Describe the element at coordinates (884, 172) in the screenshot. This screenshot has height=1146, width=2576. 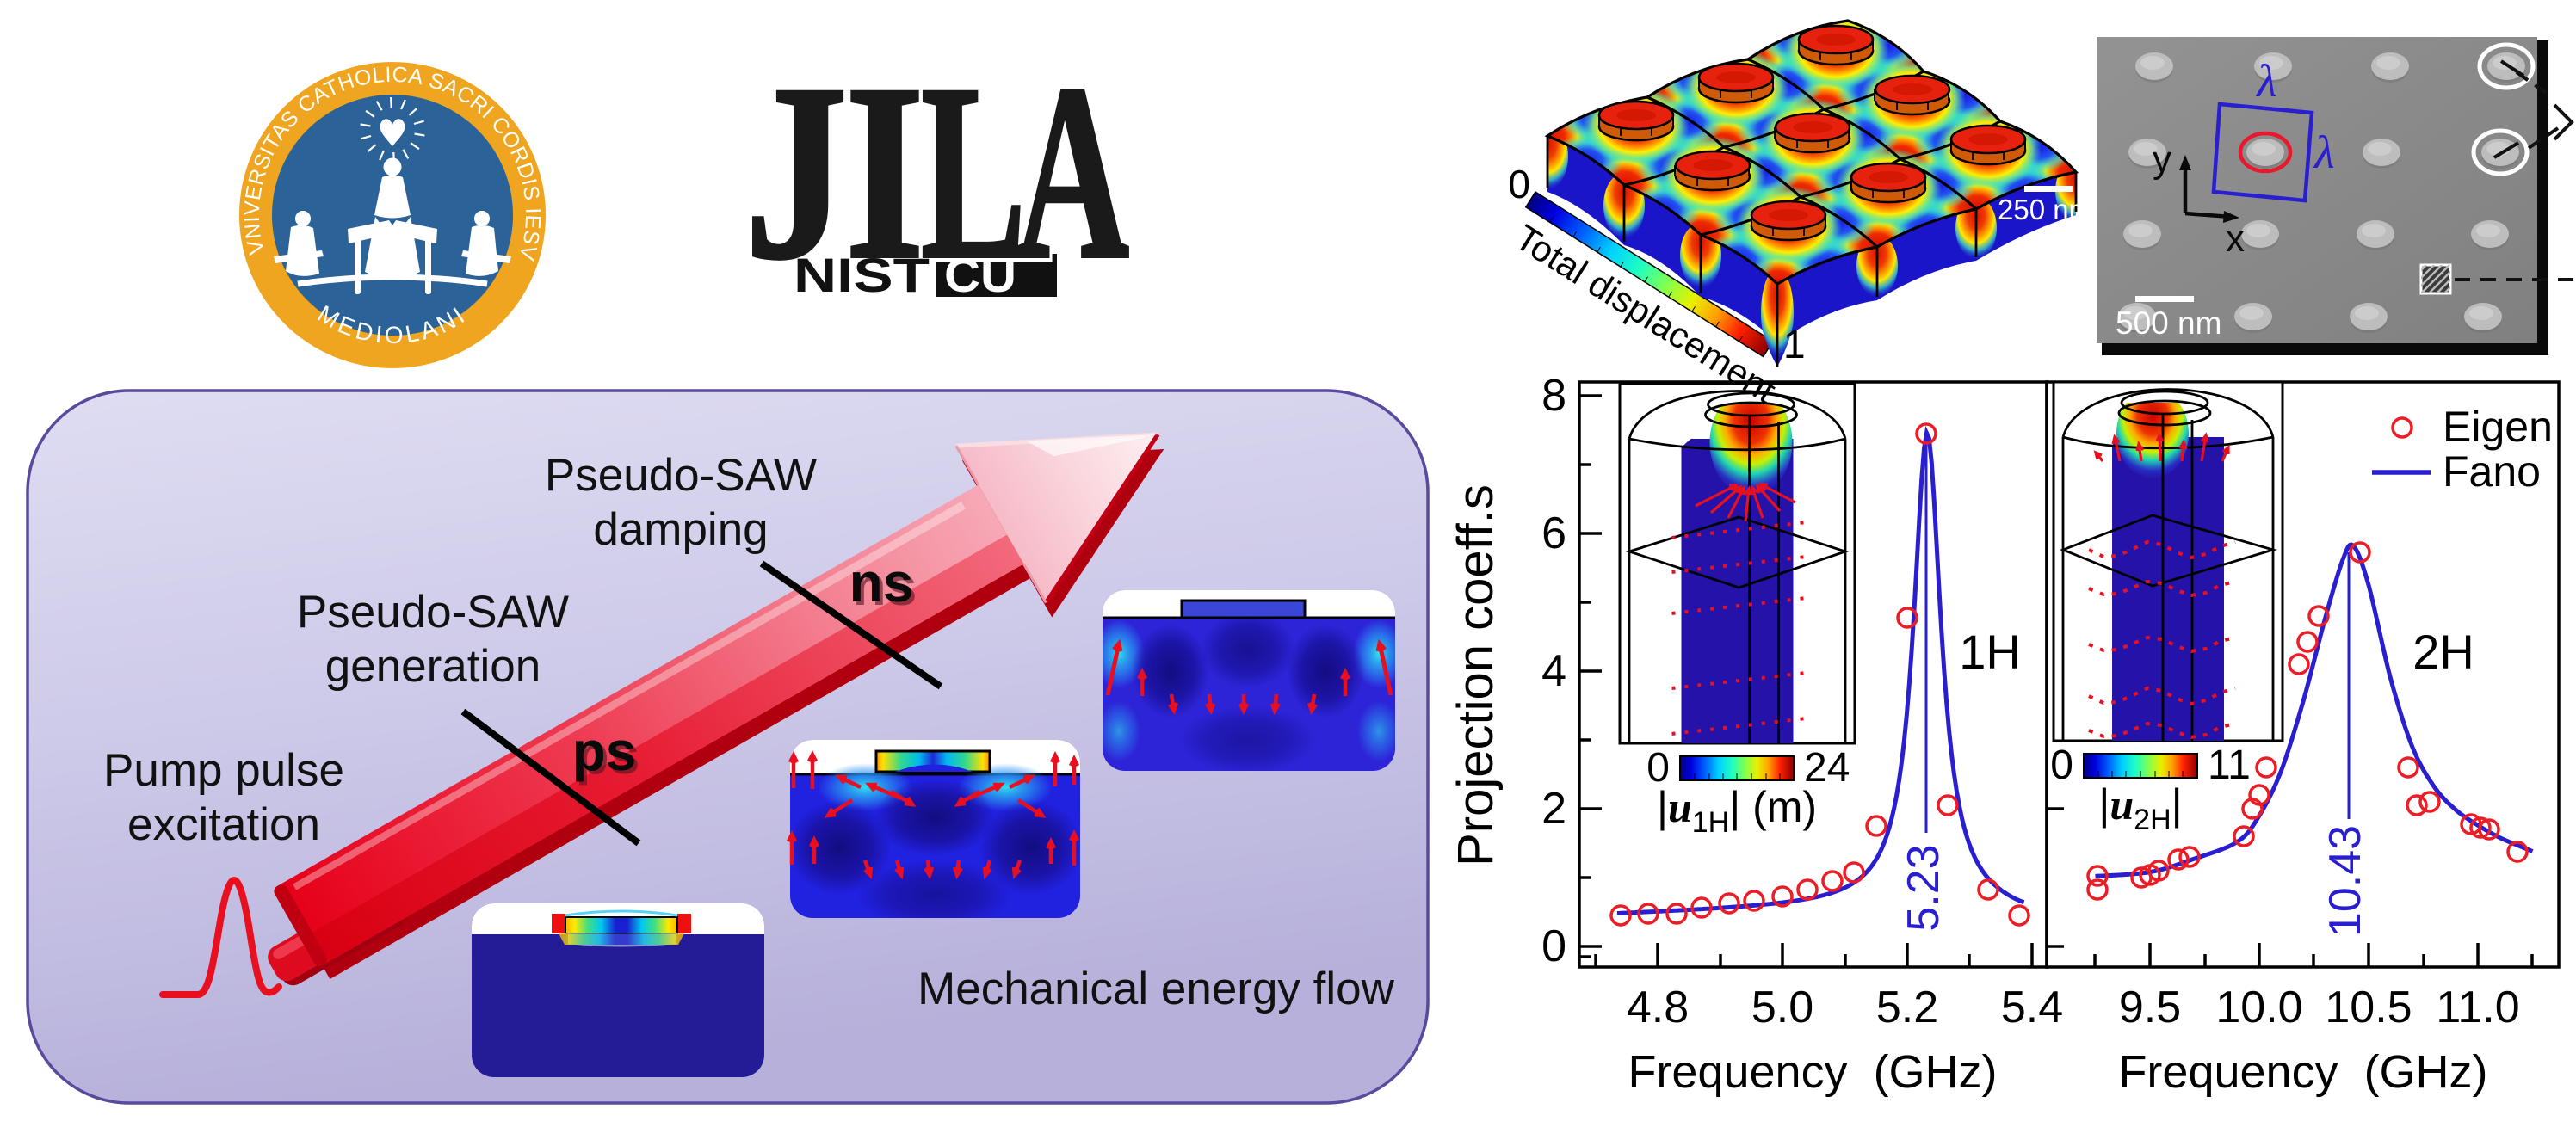
I see `svg-text: I` at that location.